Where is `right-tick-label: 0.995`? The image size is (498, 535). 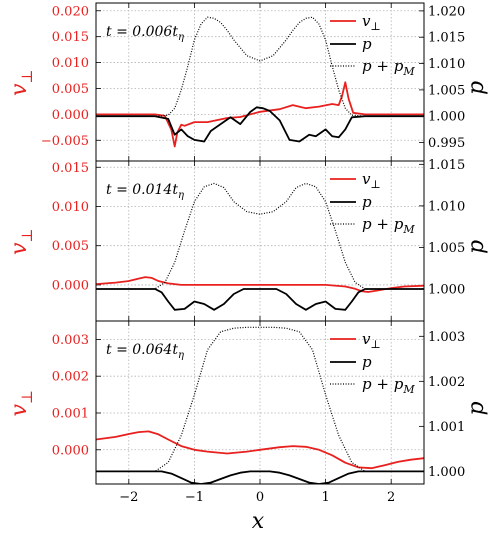 right-tick-label: 0.995 is located at coordinates (446, 143).